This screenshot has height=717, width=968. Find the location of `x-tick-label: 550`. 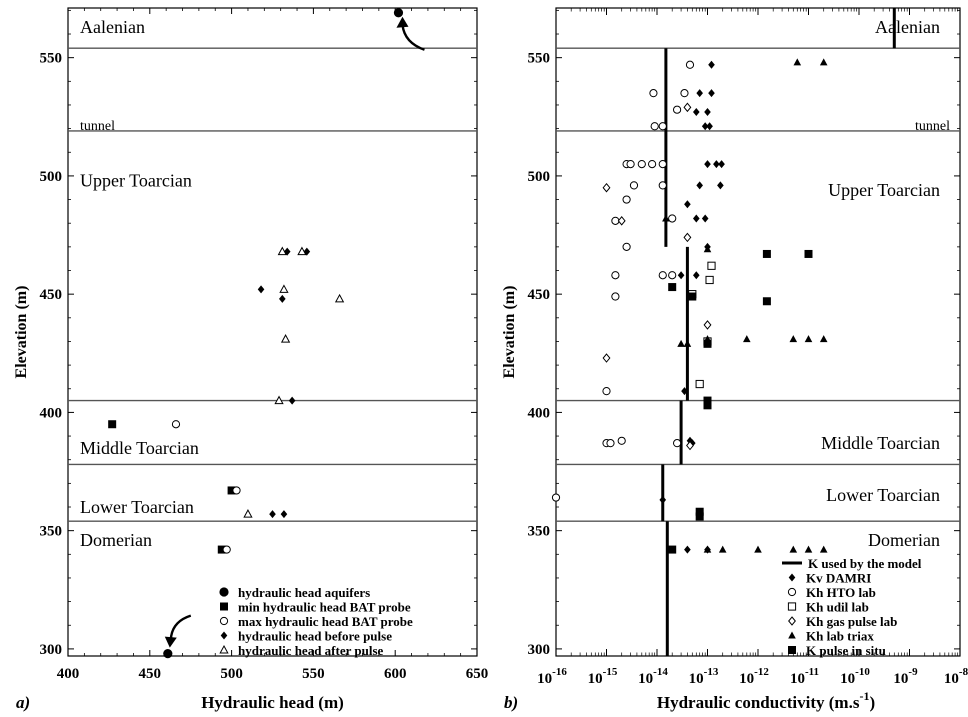

x-tick-label: 550 is located at coordinates (313, 674).